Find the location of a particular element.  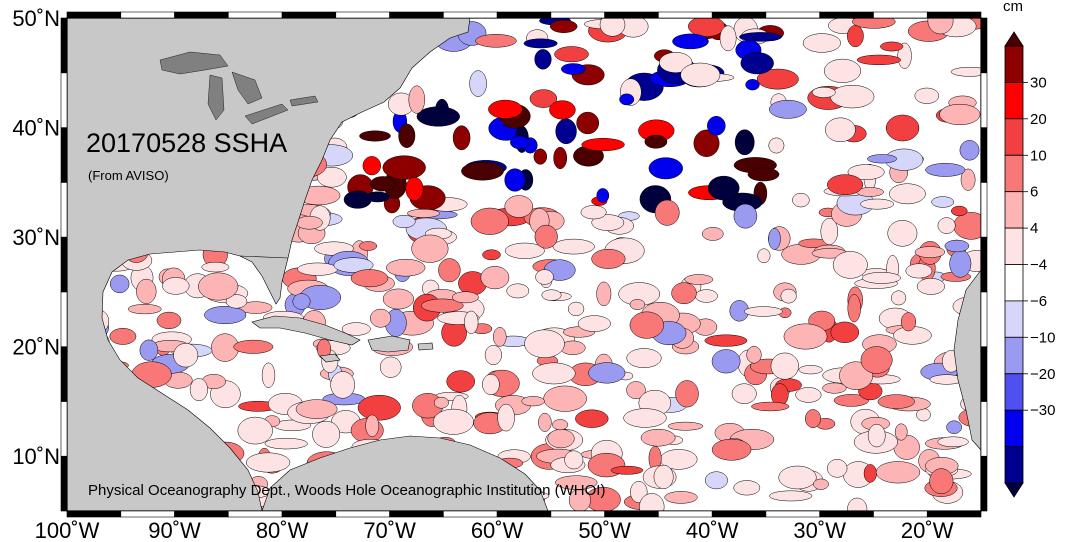

longitude-label: 40˚W is located at coordinates (712, 530).